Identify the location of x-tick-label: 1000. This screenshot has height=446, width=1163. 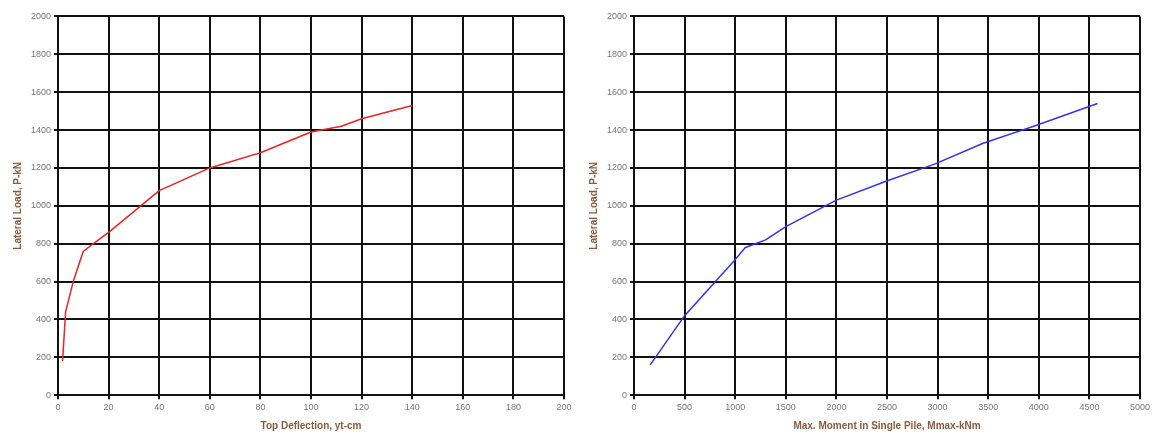
(735, 407).